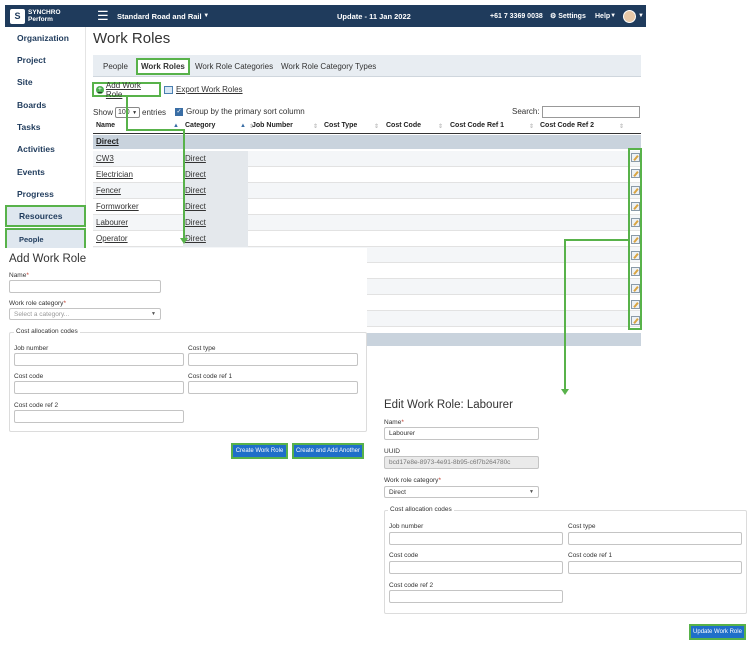  I want to click on column-name: Name, so click(106, 125).